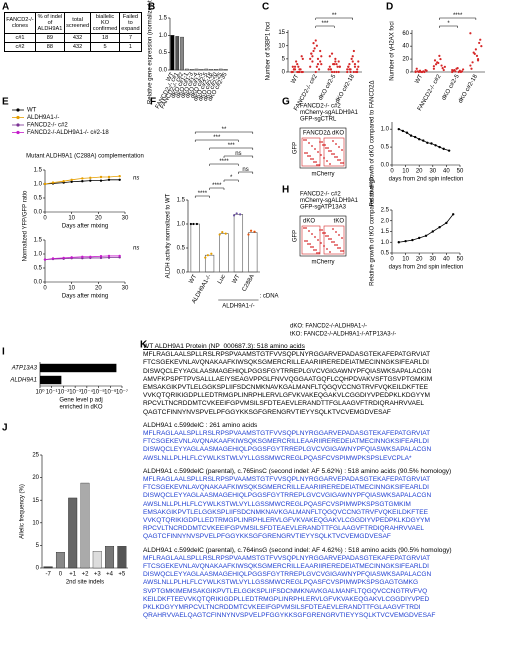 The image size is (520, 672). Describe the element at coordinates (20, 23) in the screenshot. I see `table-header-cell: FANCD2-/- clones` at that location.